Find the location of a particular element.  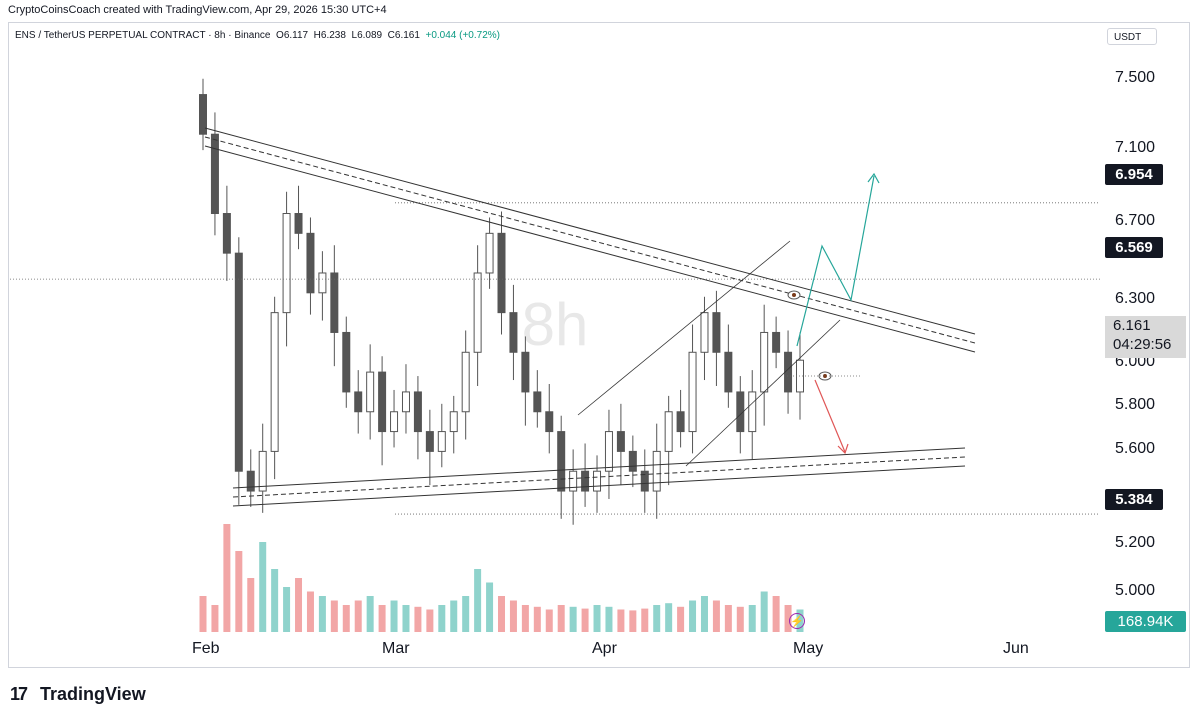

support-midline is located at coordinates (599, 477).